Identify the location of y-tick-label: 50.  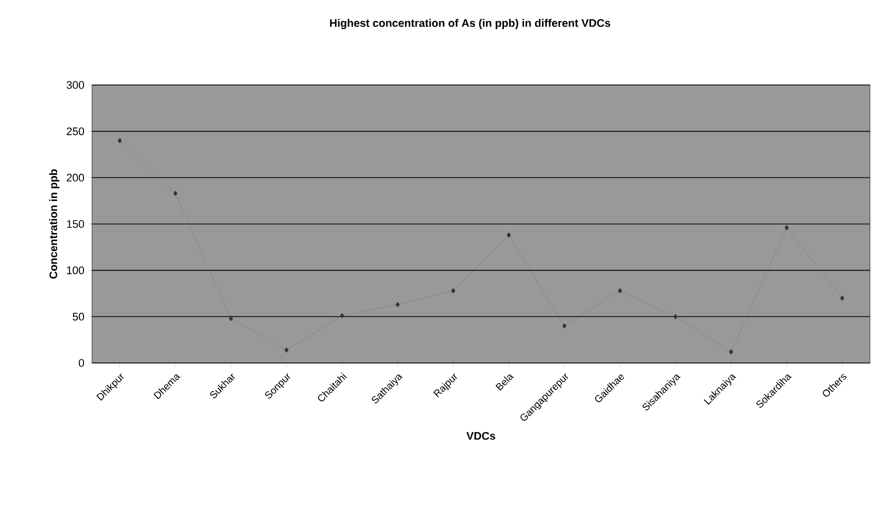
(78, 316).